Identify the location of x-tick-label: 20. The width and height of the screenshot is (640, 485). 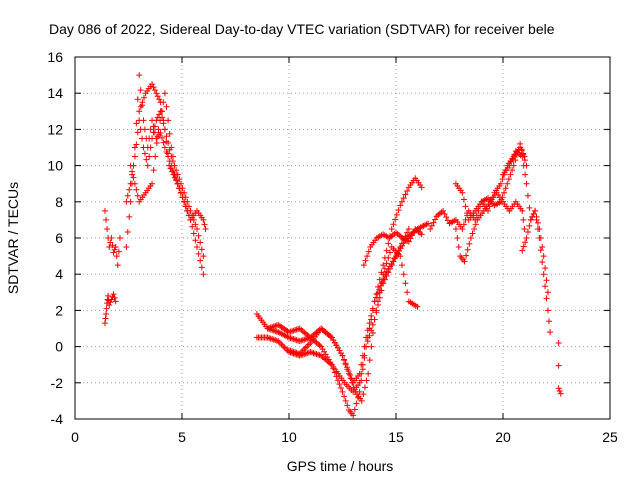
(503, 437).